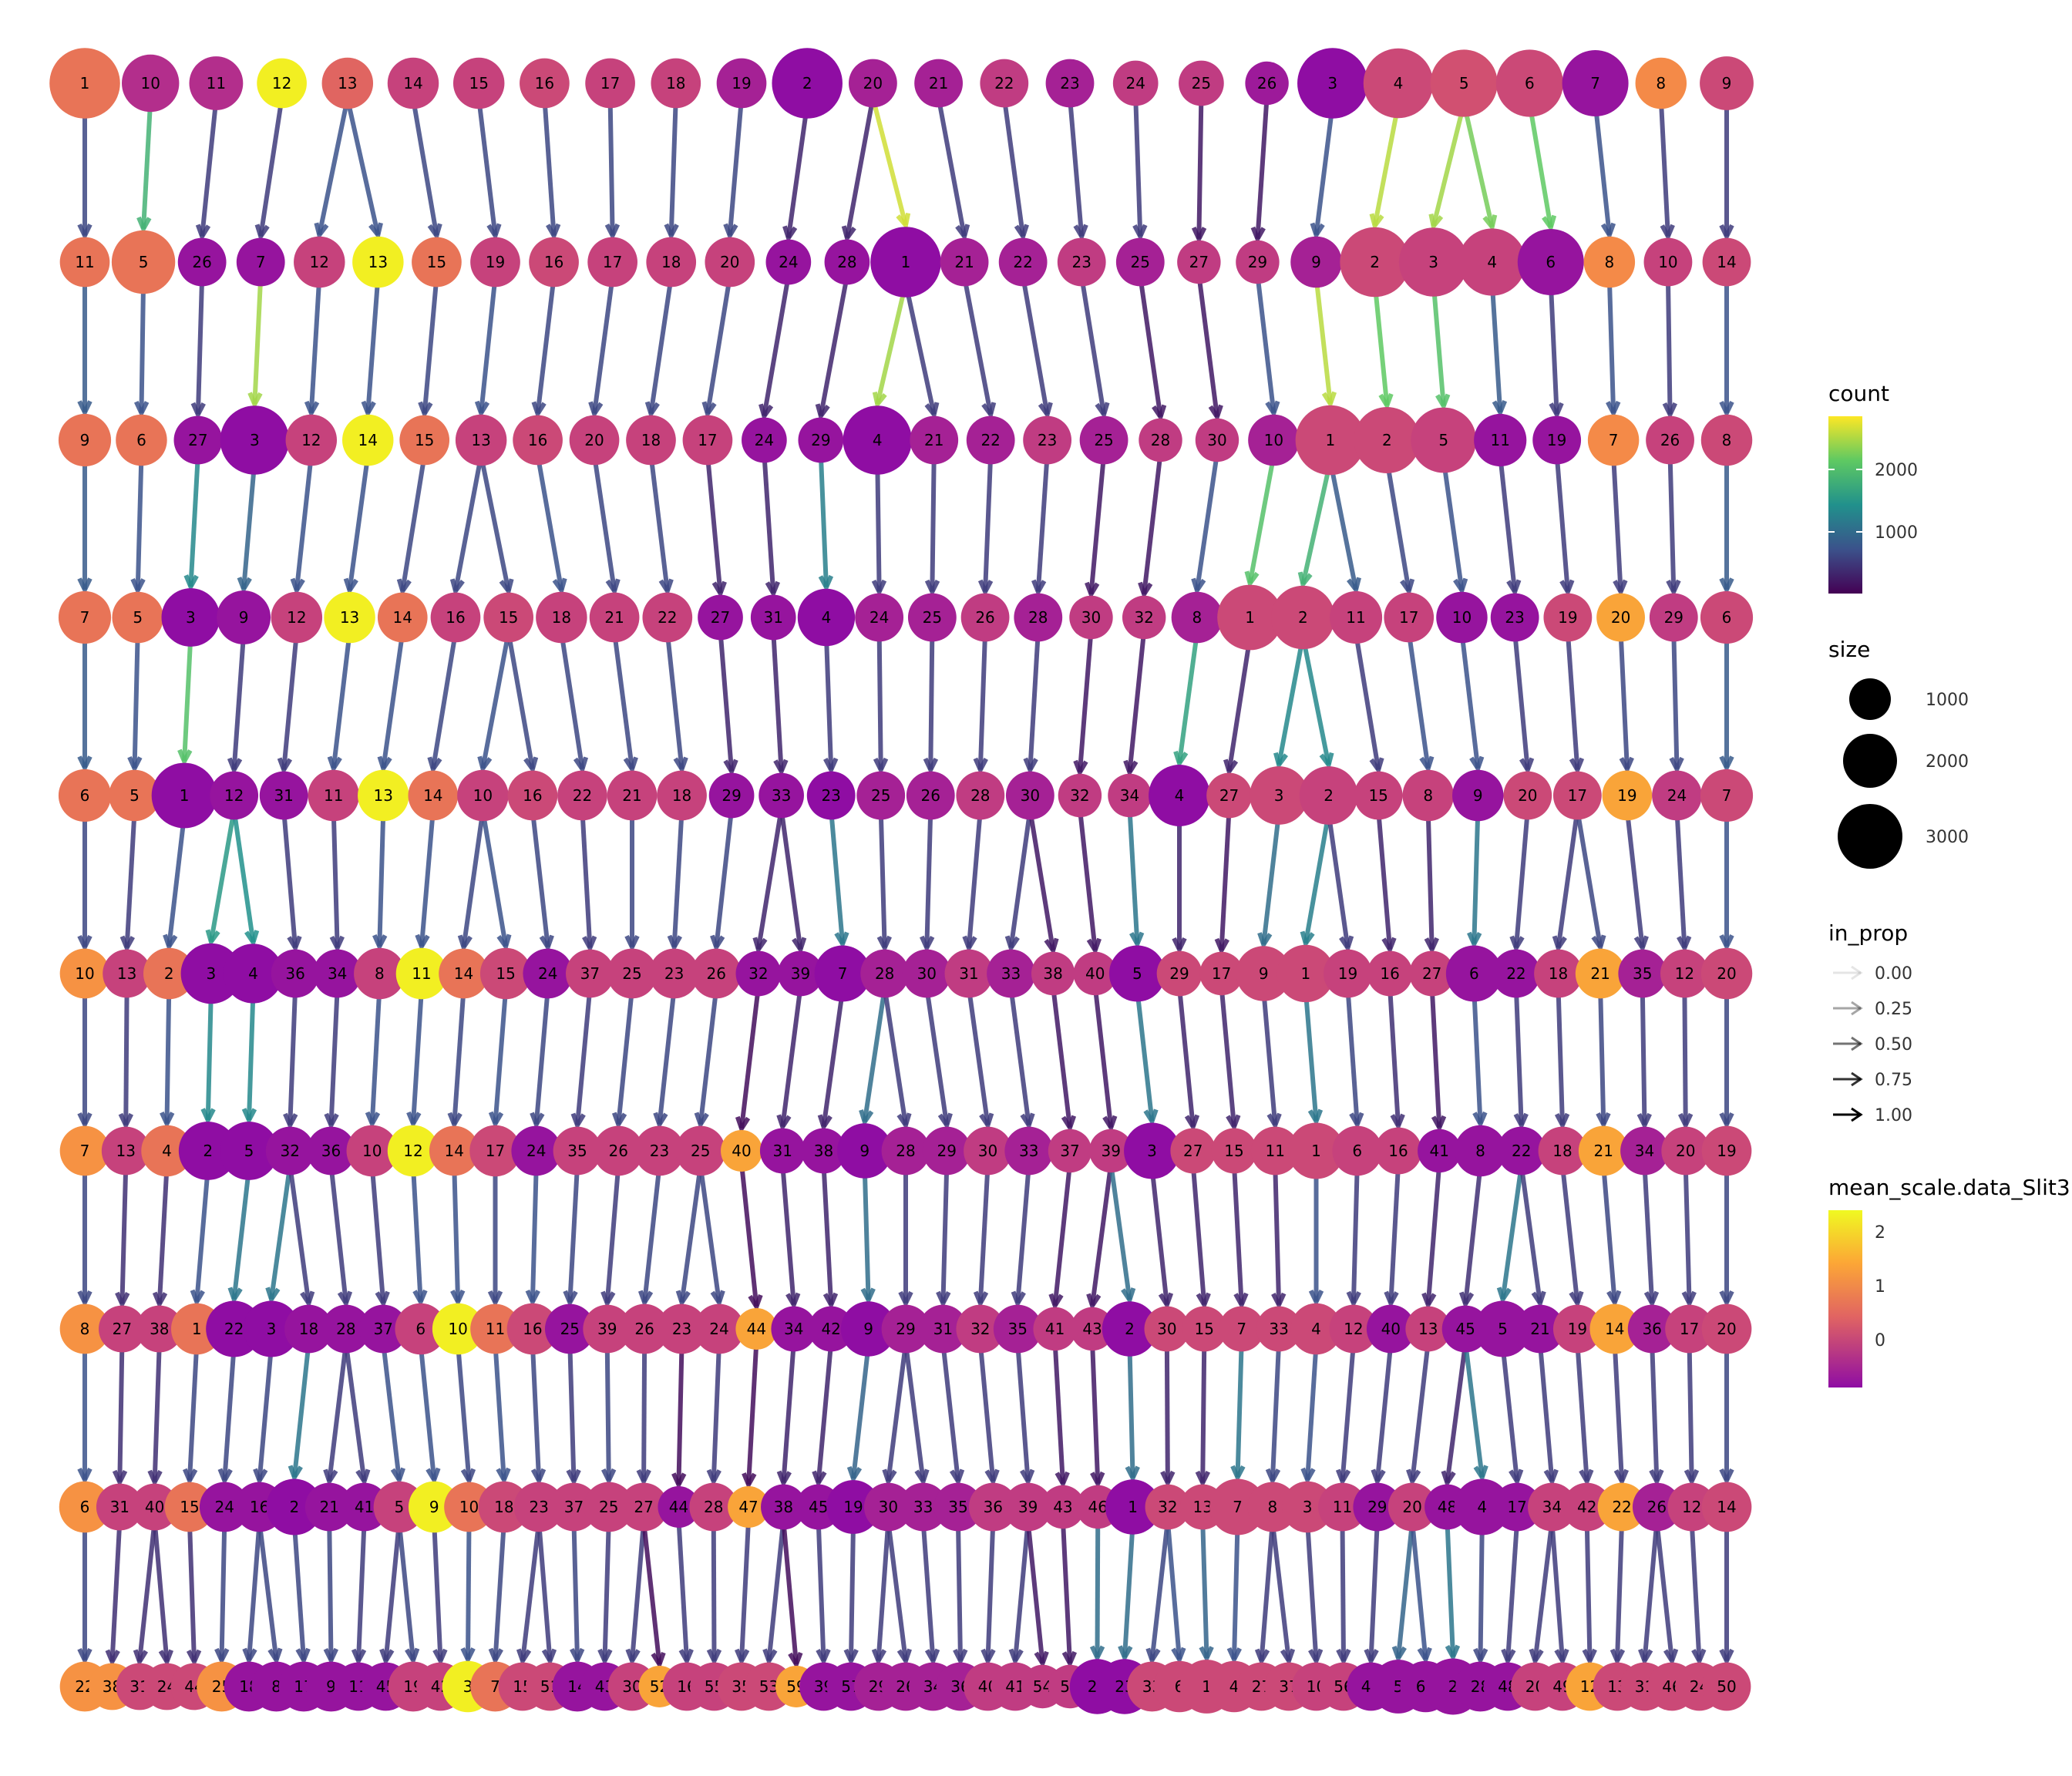  What do you see at coordinates (881, 795) in the screenshot?
I see `node-label: 25` at bounding box center [881, 795].